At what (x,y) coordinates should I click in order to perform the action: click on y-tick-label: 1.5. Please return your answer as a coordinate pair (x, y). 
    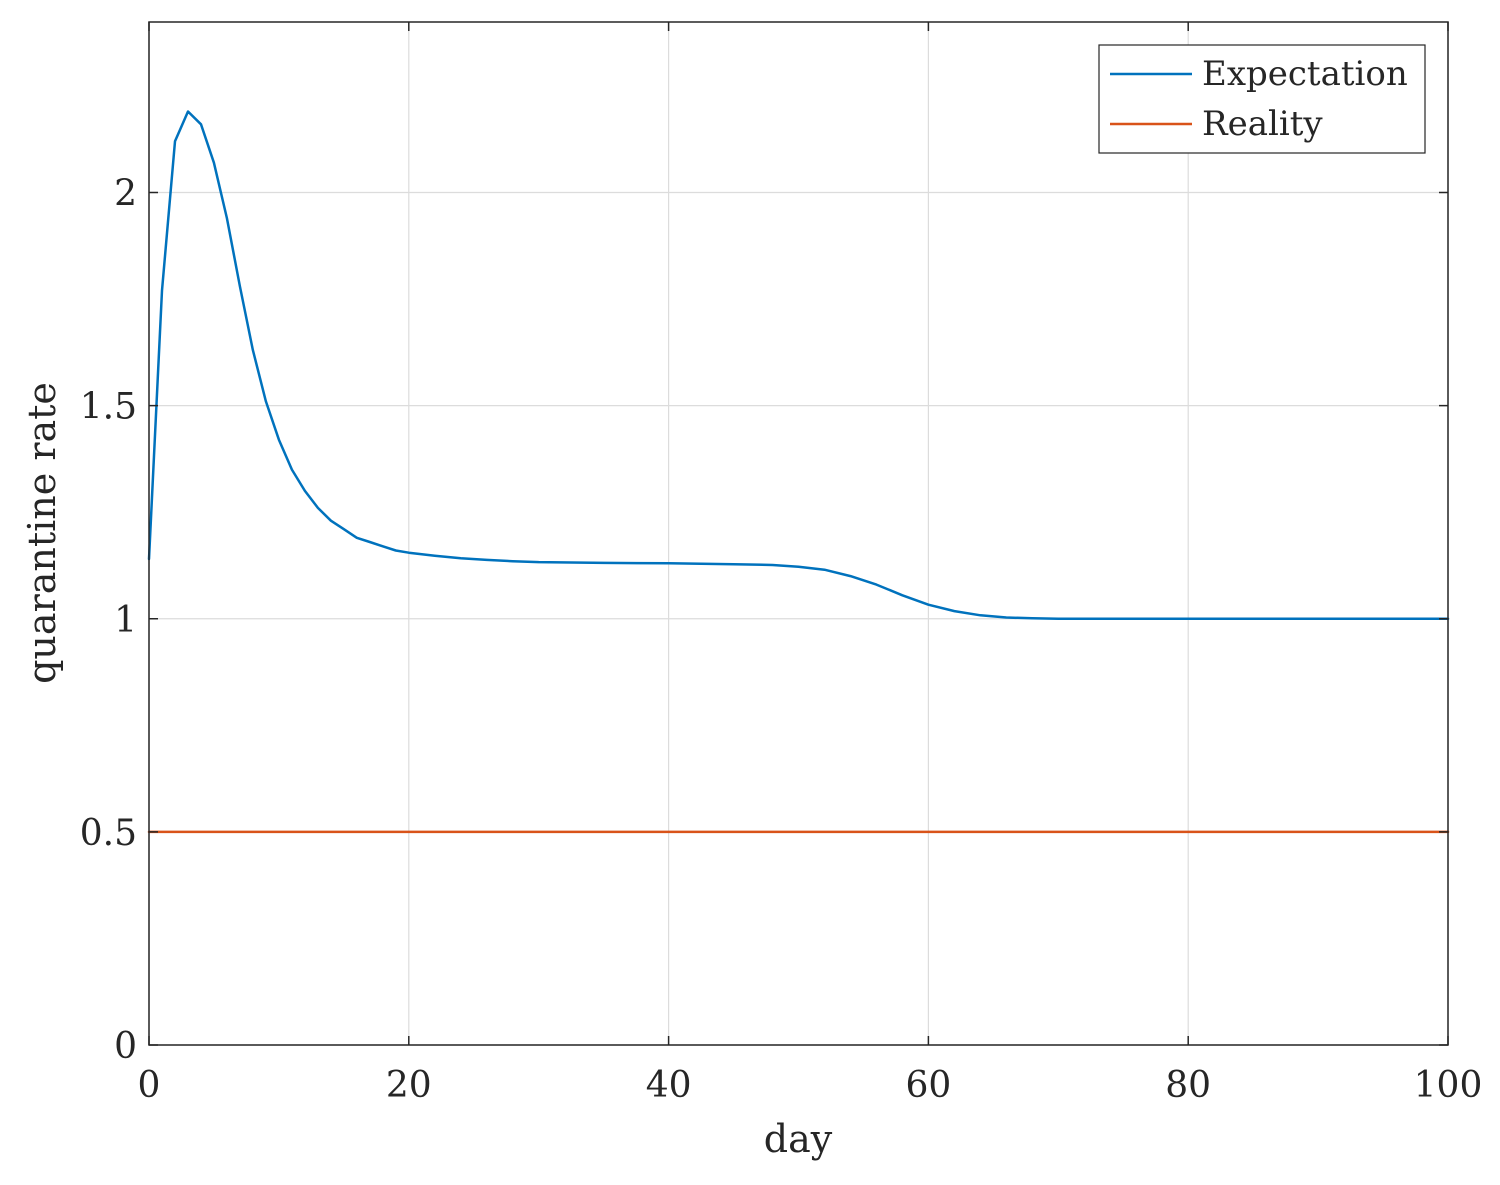
    Looking at the image, I should click on (108, 407).